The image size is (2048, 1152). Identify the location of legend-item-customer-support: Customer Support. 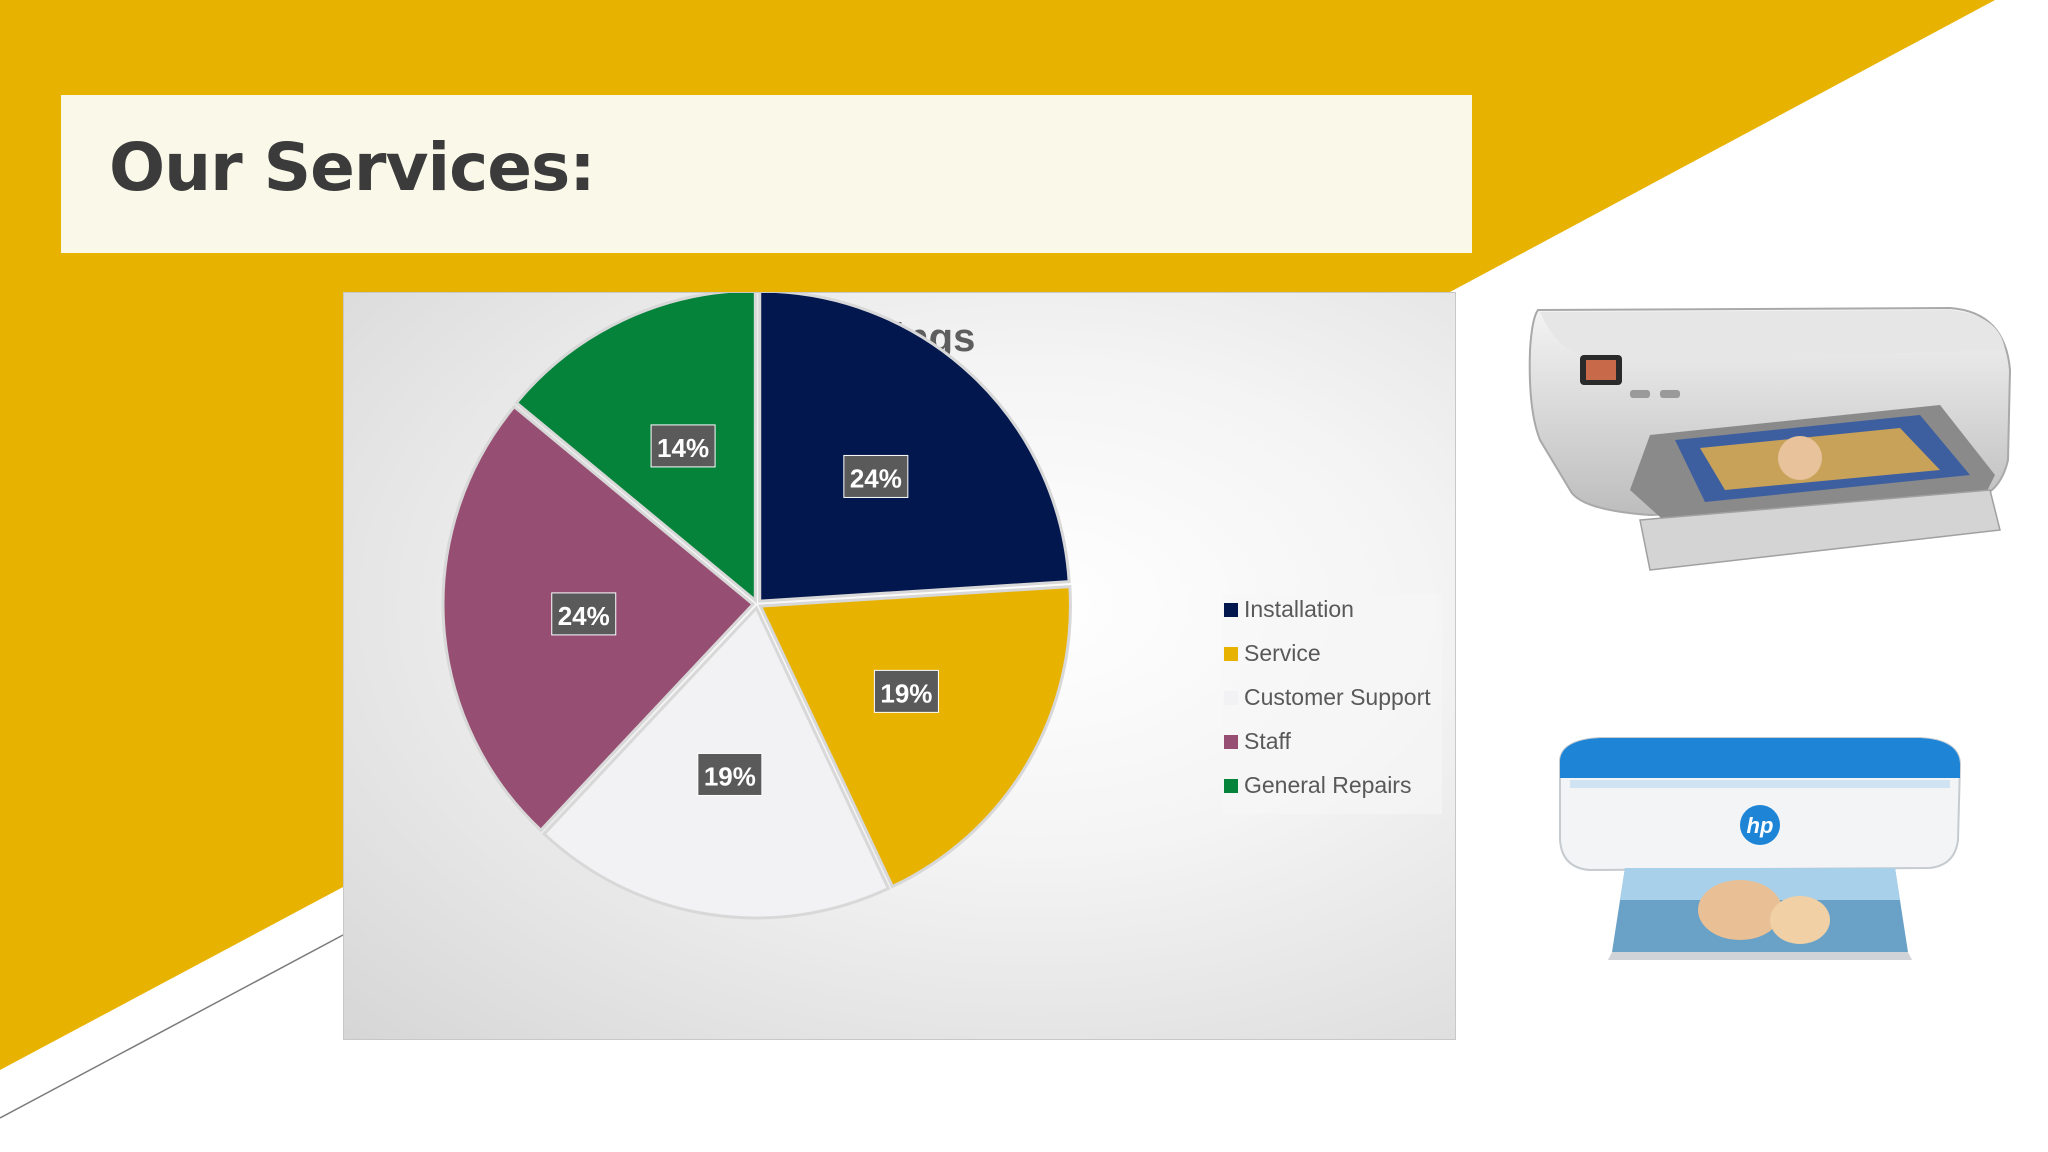
(1327, 697).